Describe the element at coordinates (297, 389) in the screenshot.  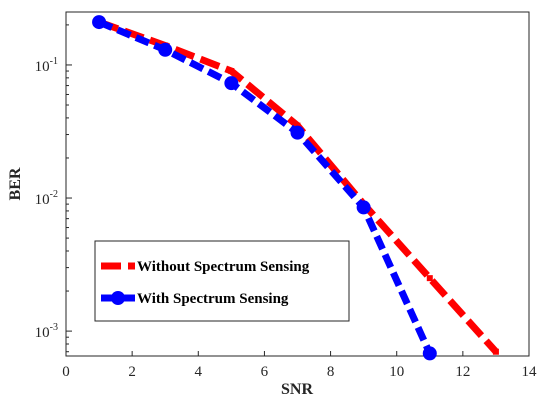
I see `x-axis-title: SNR` at that location.